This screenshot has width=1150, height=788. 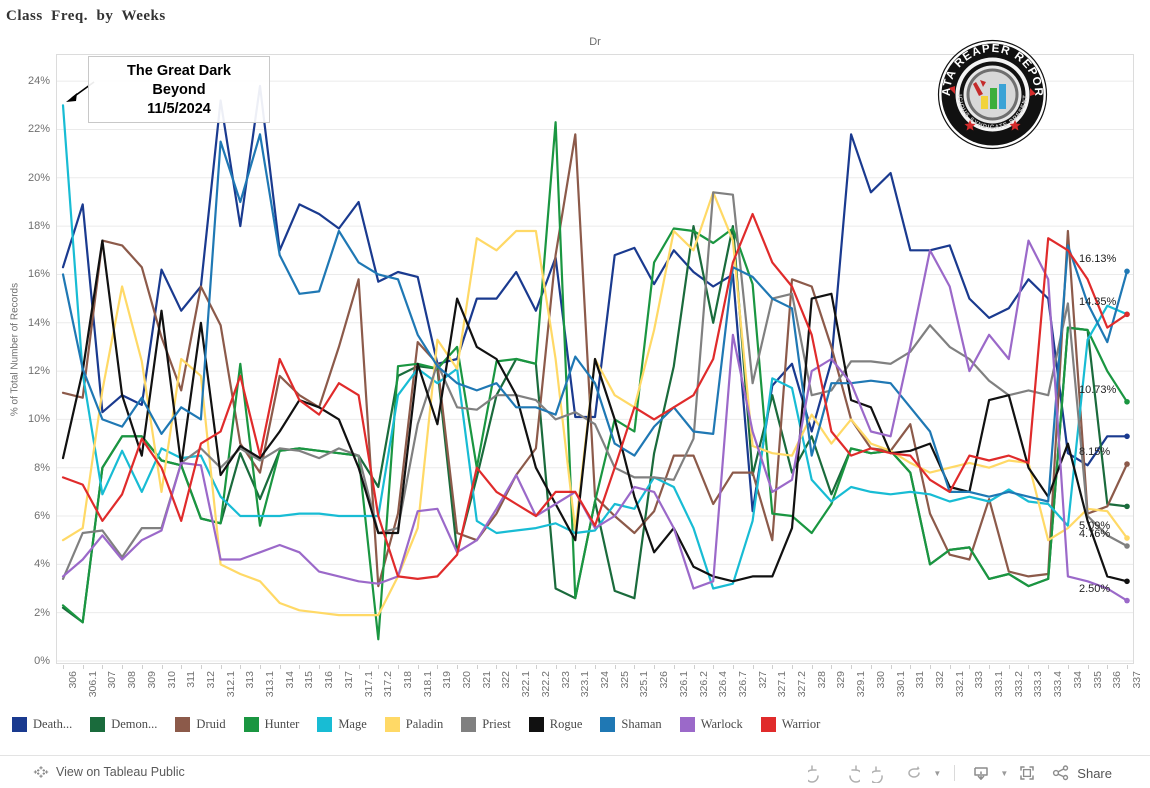 What do you see at coordinates (210, 680) in the screenshot?
I see `x-axis-tick-label: 312` at bounding box center [210, 680].